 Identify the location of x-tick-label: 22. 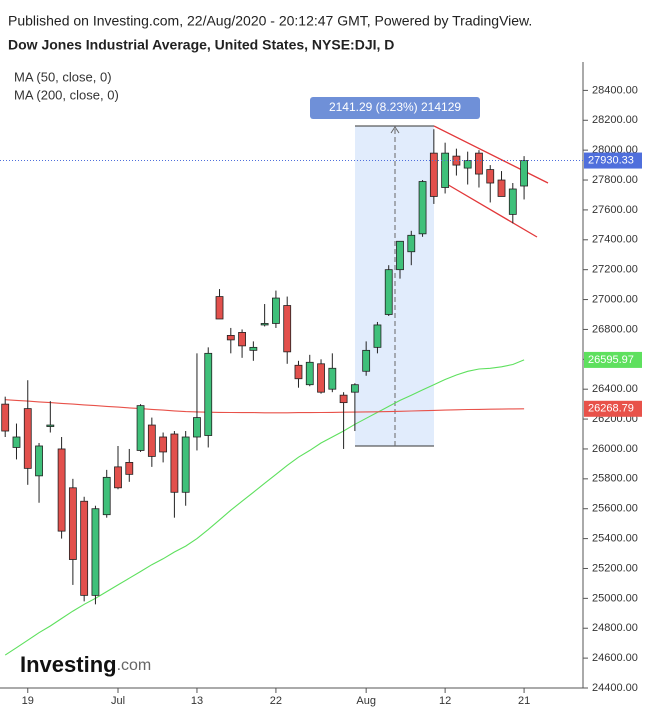
(276, 701).